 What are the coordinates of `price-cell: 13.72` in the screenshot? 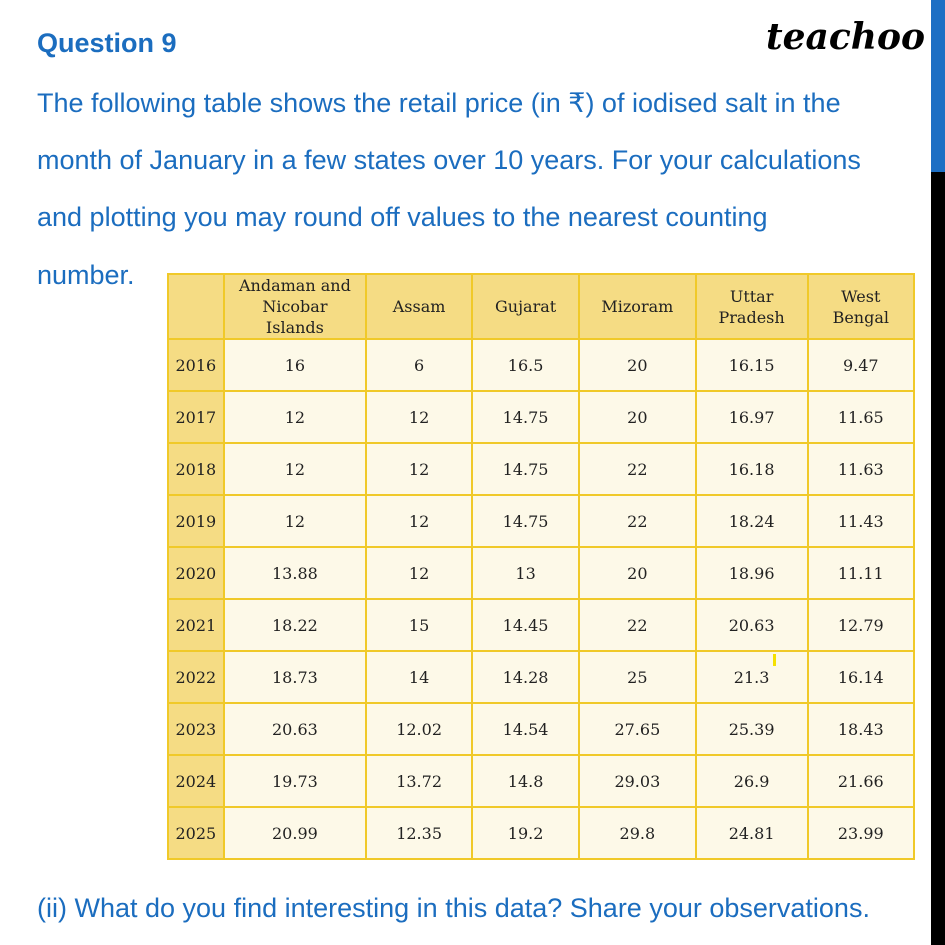 It's located at (419, 781).